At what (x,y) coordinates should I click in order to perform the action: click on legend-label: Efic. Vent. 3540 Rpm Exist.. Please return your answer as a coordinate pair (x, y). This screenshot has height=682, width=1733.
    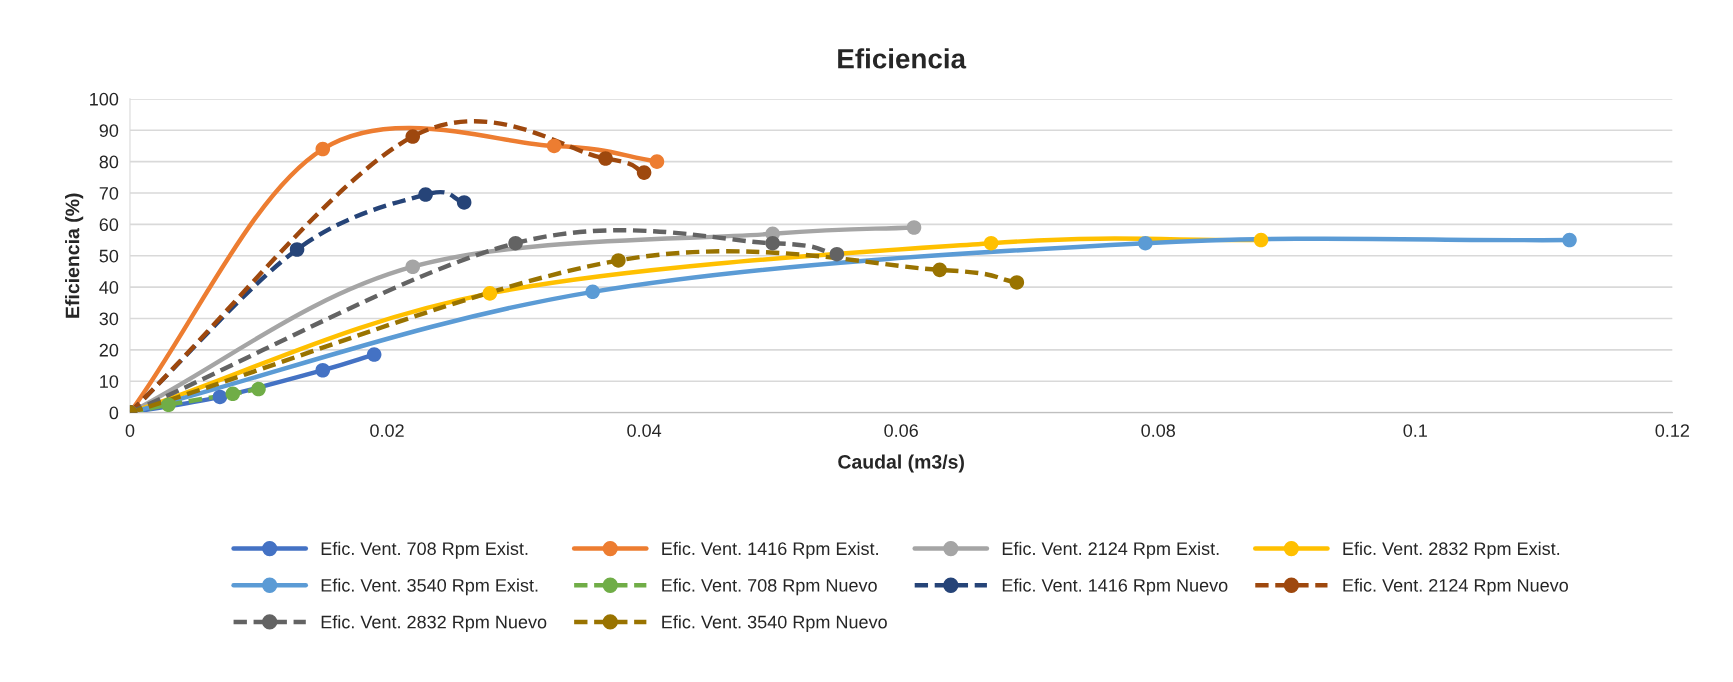
    Looking at the image, I should click on (429, 587).